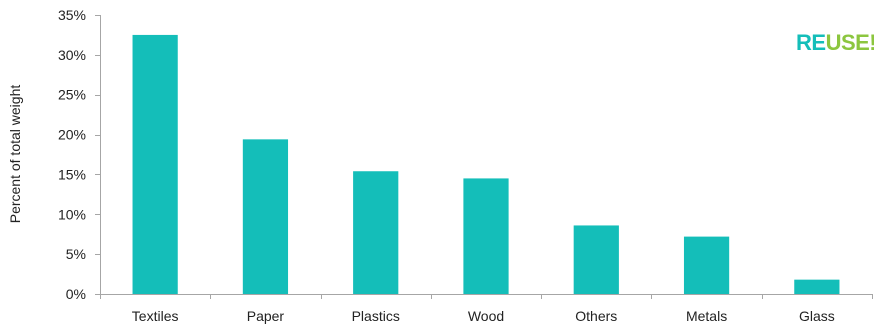 This screenshot has height=325, width=874. I want to click on x-tick-label: Paper, so click(266, 316).